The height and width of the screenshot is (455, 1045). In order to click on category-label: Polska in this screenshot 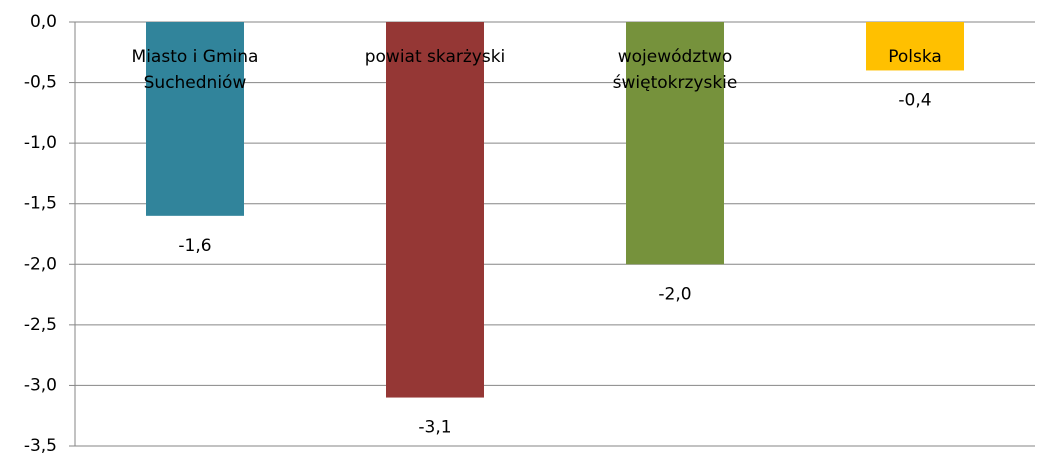, I will do `click(915, 57)`.